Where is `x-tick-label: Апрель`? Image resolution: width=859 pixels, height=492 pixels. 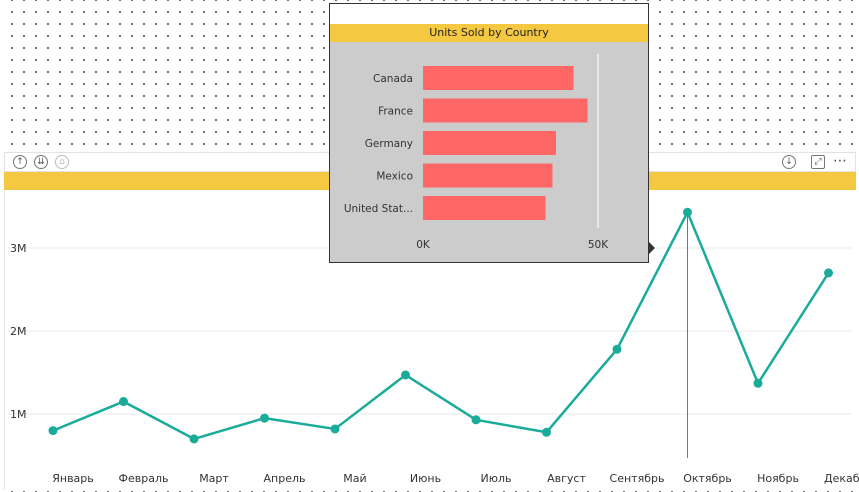 x-tick-label: Апрель is located at coordinates (285, 478).